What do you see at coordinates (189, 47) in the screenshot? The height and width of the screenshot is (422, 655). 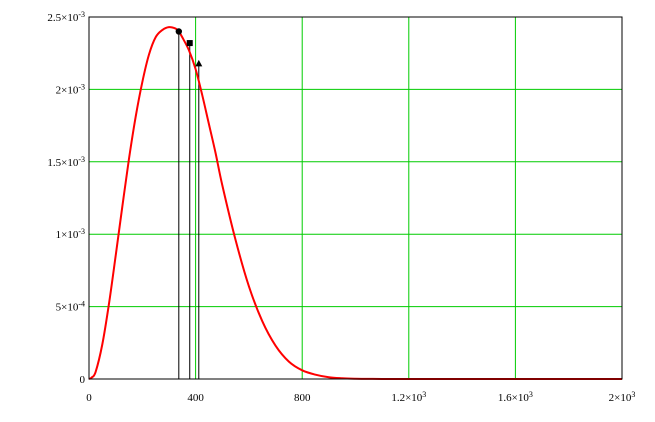 I see `markers` at bounding box center [189, 47].